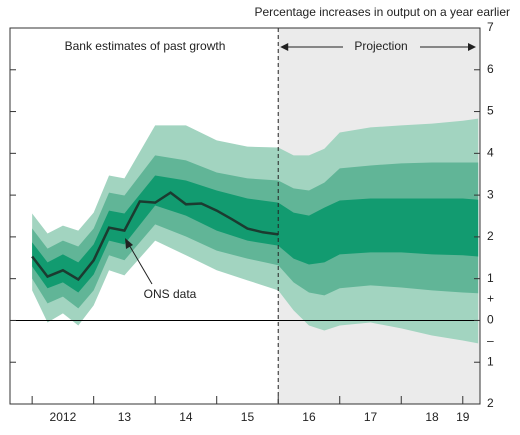 Image resolution: width=520 pixels, height=435 pixels. What do you see at coordinates (463, 417) in the screenshot?
I see `x-tick-label: 19` at bounding box center [463, 417].